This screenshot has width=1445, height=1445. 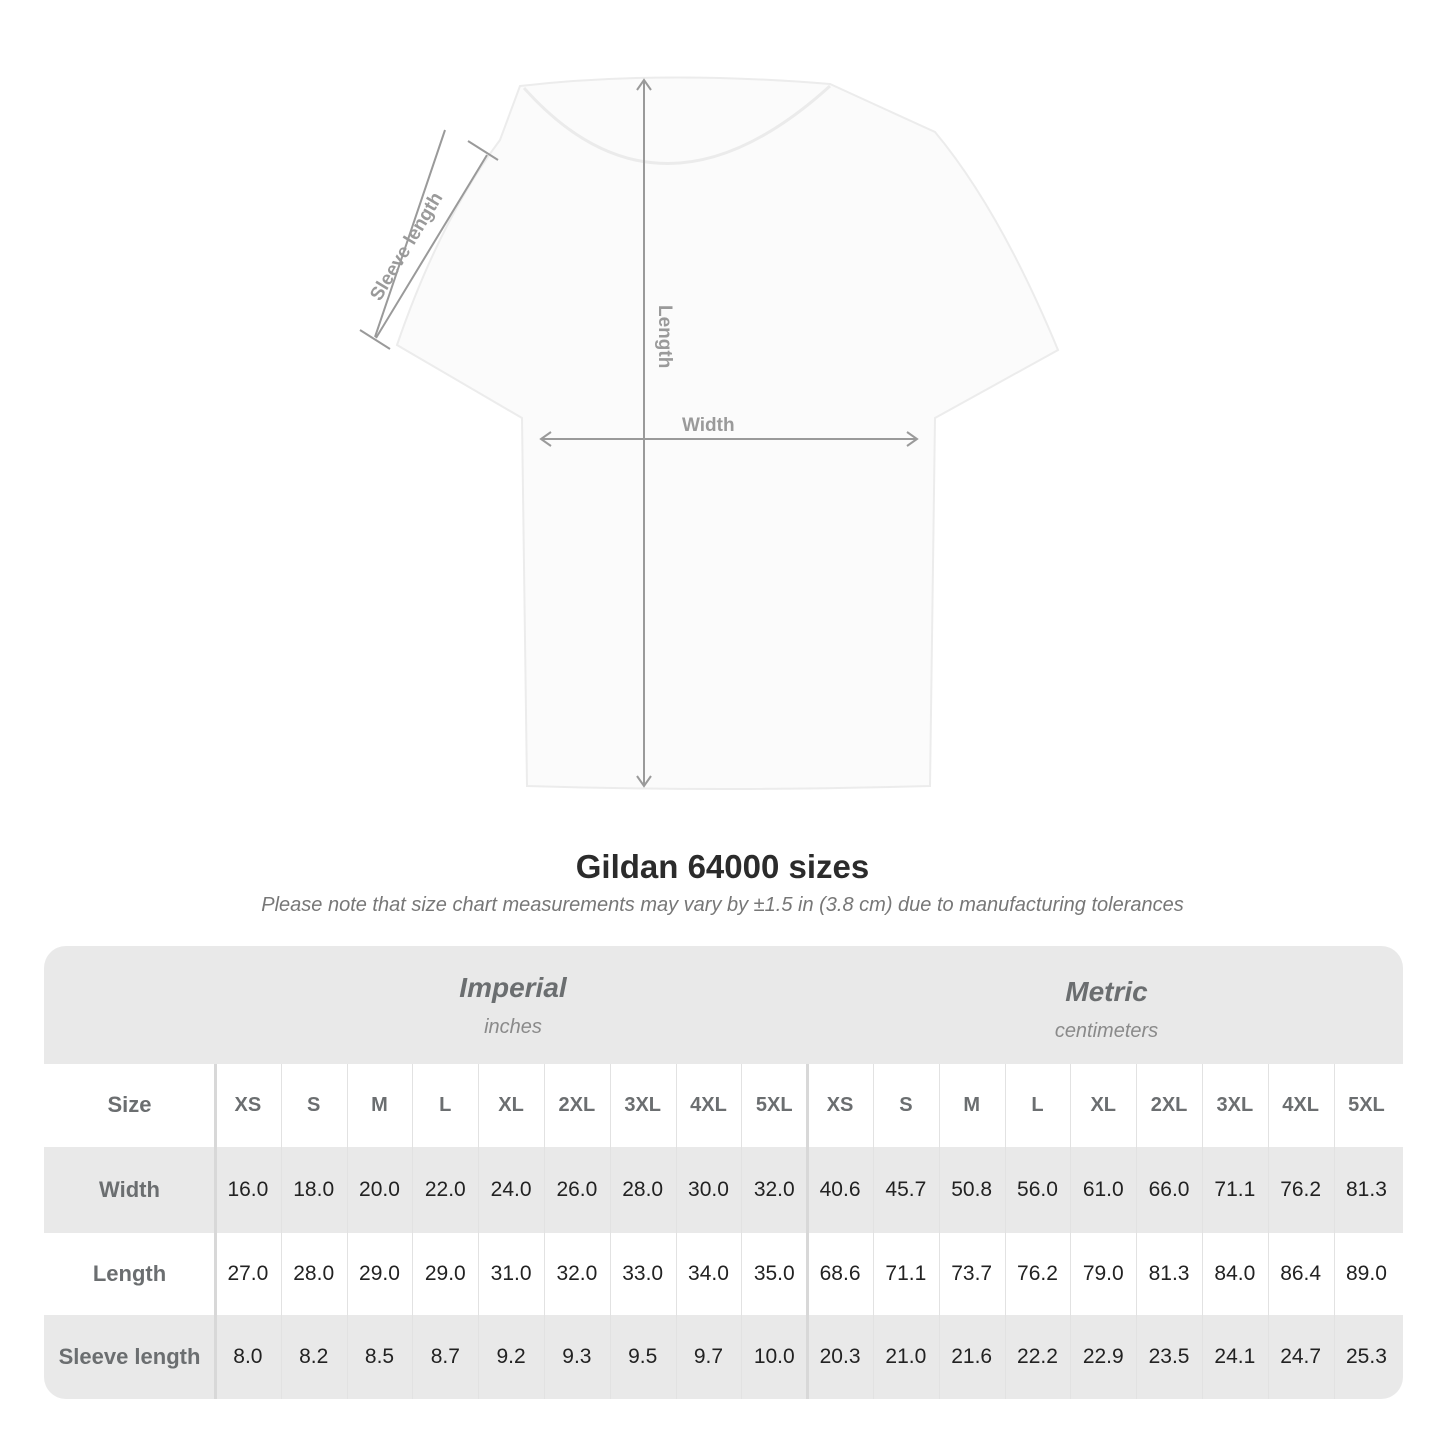 What do you see at coordinates (1301, 1273) in the screenshot?
I see `table-cell: 86.4` at bounding box center [1301, 1273].